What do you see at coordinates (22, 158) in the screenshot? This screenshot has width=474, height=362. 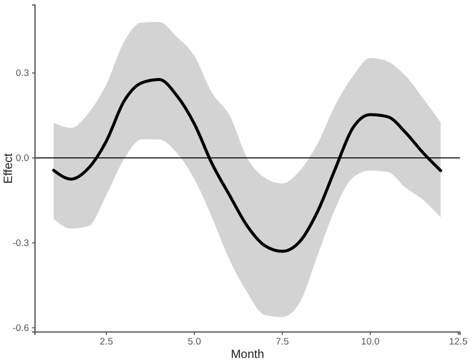 I see `y-tick-label: 0.0` at bounding box center [22, 158].